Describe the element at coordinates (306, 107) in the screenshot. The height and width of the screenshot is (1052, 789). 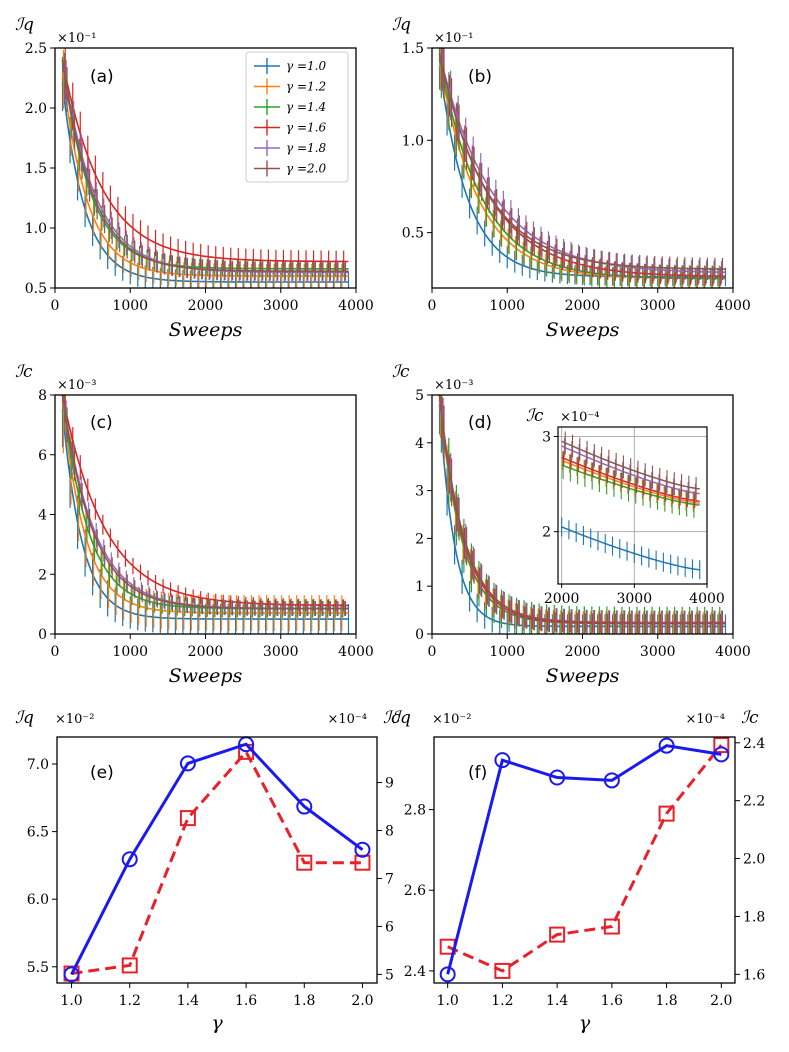
I see `legend-label: γ =1.4` at that location.